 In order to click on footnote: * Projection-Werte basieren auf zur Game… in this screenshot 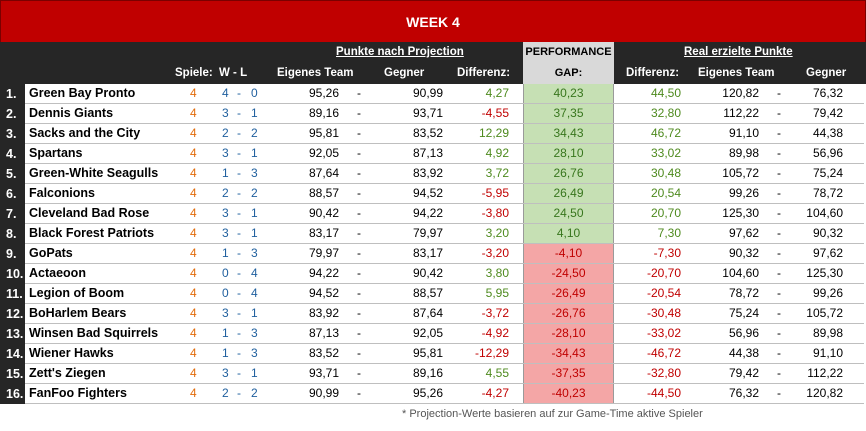, I will do `click(552, 414)`.